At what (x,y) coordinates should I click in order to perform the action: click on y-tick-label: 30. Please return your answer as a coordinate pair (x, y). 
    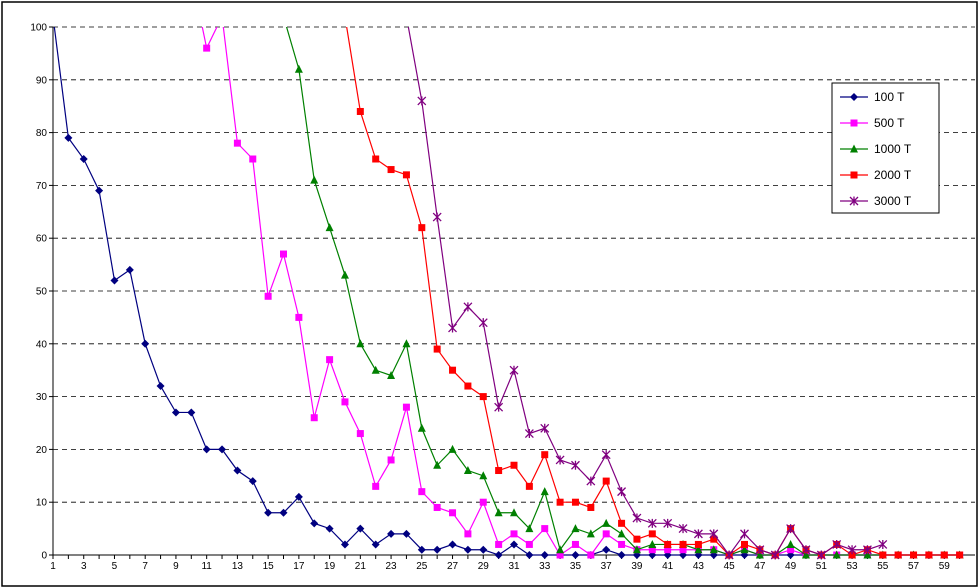
    Looking at the image, I should click on (42, 397).